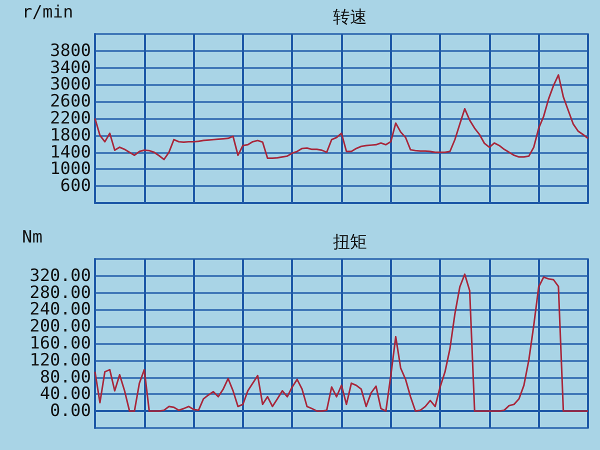  Describe the element at coordinates (350, 18) in the screenshot. I see `chart-title: 转速` at that location.